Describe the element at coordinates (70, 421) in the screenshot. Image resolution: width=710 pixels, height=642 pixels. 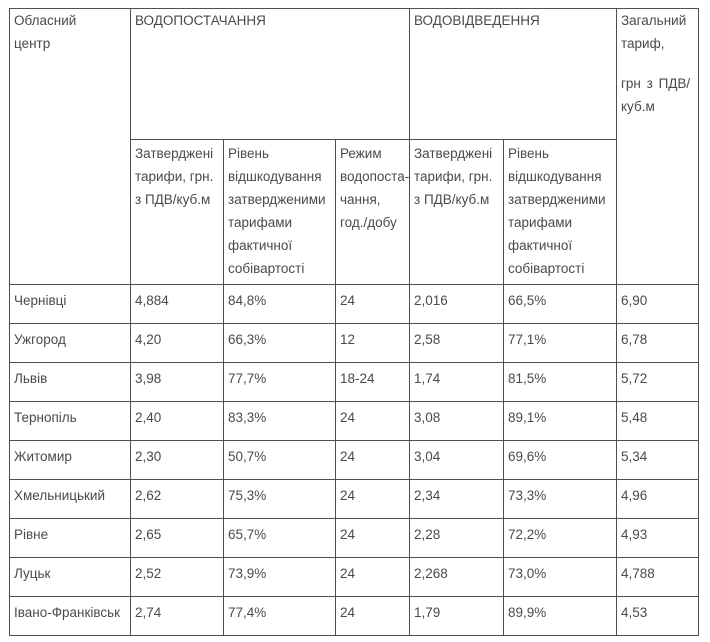
I see `cell-city: Тернопіль` at that location.